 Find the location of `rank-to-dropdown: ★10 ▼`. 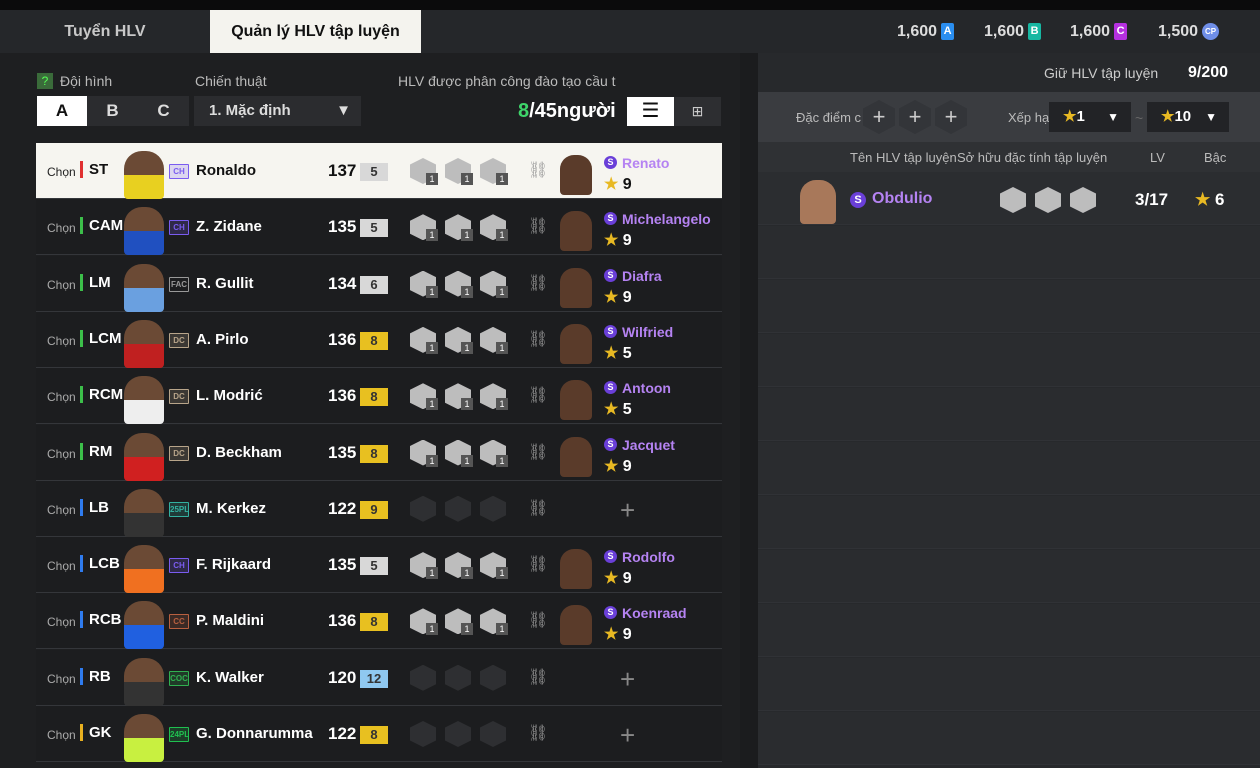

rank-to-dropdown: ★10 ▼ is located at coordinates (1188, 117).